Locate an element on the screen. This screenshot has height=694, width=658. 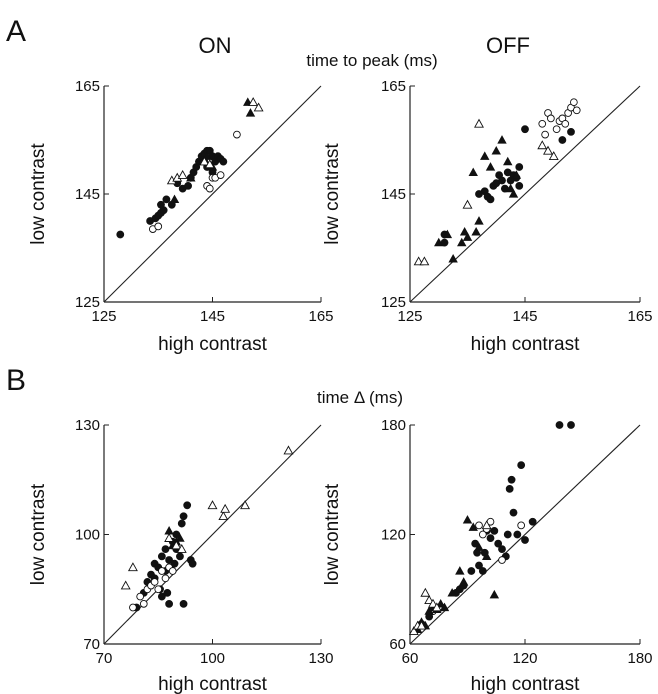
column-title-on: ON is located at coordinates (215, 45).